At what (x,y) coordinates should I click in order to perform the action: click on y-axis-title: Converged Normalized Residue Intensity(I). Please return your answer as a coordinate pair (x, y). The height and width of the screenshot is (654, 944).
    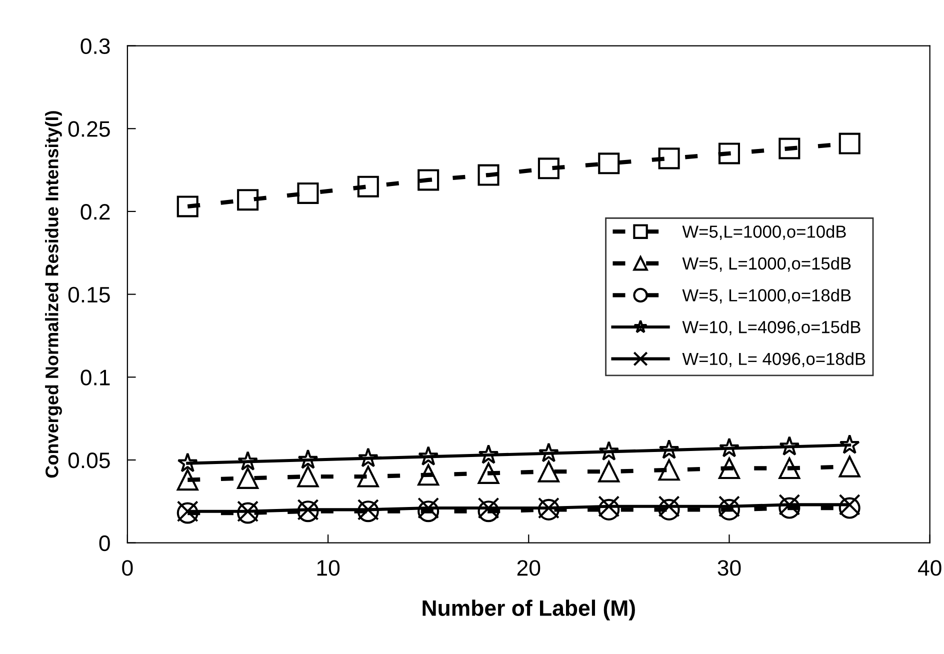
    Looking at the image, I should click on (53, 294).